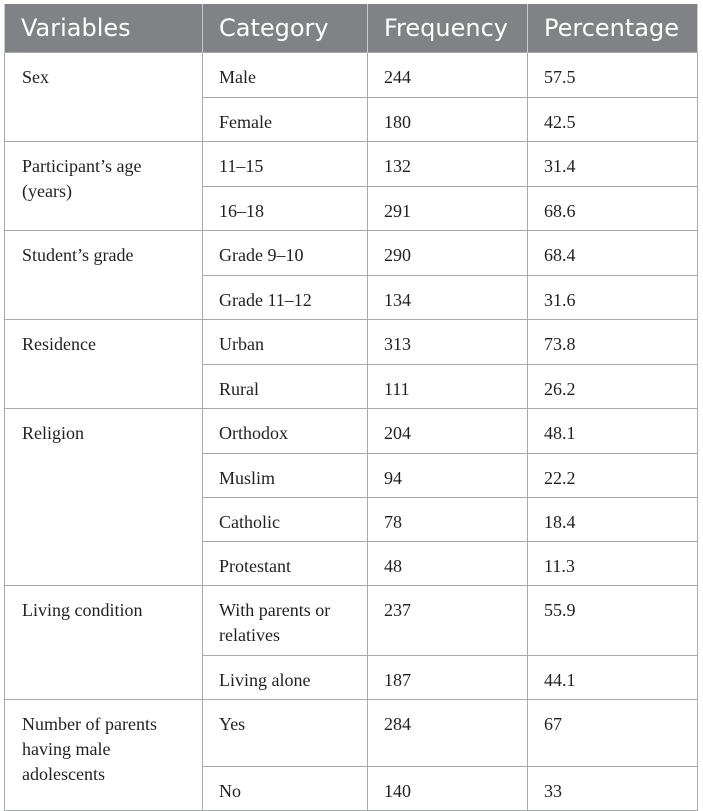 Image resolution: width=703 pixels, height=811 pixels. Describe the element at coordinates (612, 208) in the screenshot. I see `percentage-cell: 68.6` at that location.